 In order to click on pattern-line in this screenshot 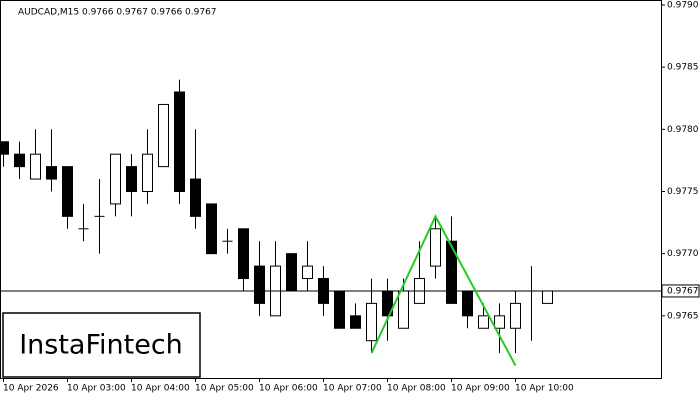, I will do `click(443, 290)`.